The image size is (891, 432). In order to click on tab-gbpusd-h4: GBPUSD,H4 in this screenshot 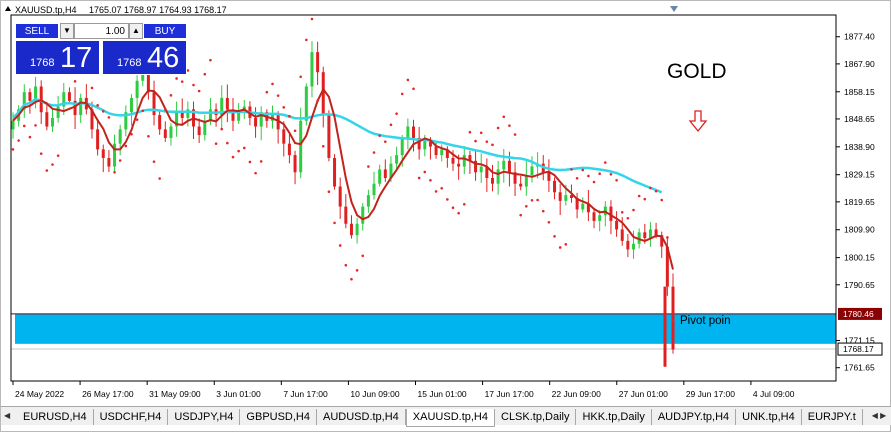, I will do `click(278, 417)`.